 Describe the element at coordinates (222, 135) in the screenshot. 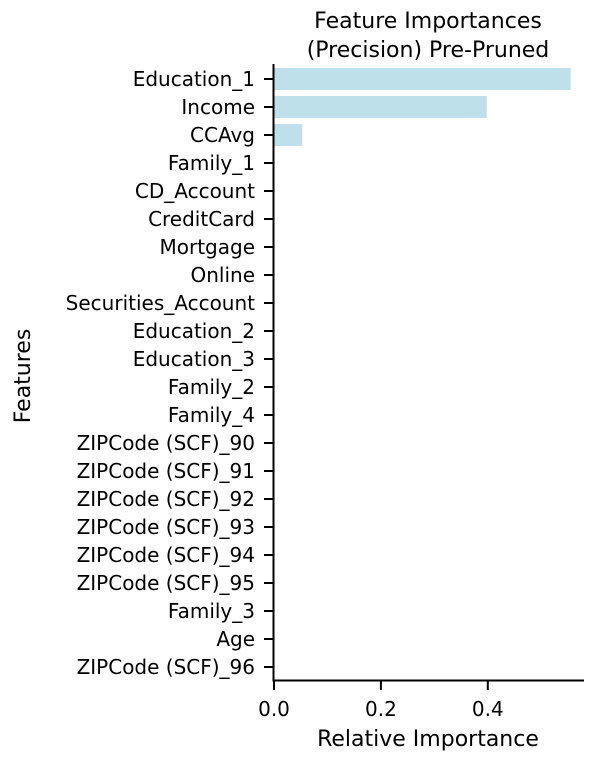

I see `y-tick-label: CCAvg` at that location.